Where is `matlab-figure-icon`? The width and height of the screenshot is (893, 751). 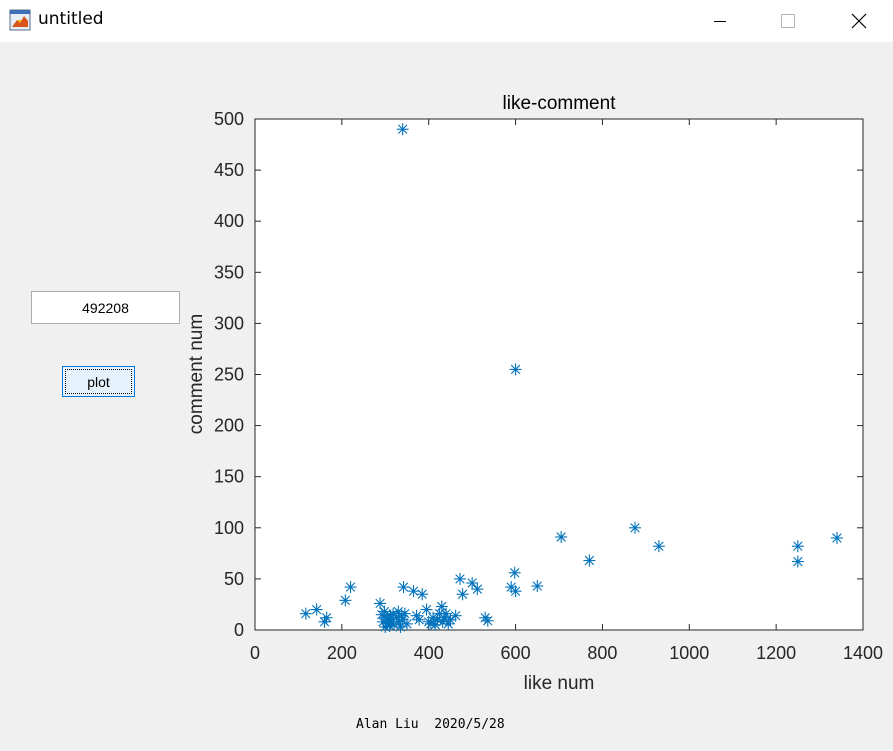
matlab-figure-icon is located at coordinates (20, 20).